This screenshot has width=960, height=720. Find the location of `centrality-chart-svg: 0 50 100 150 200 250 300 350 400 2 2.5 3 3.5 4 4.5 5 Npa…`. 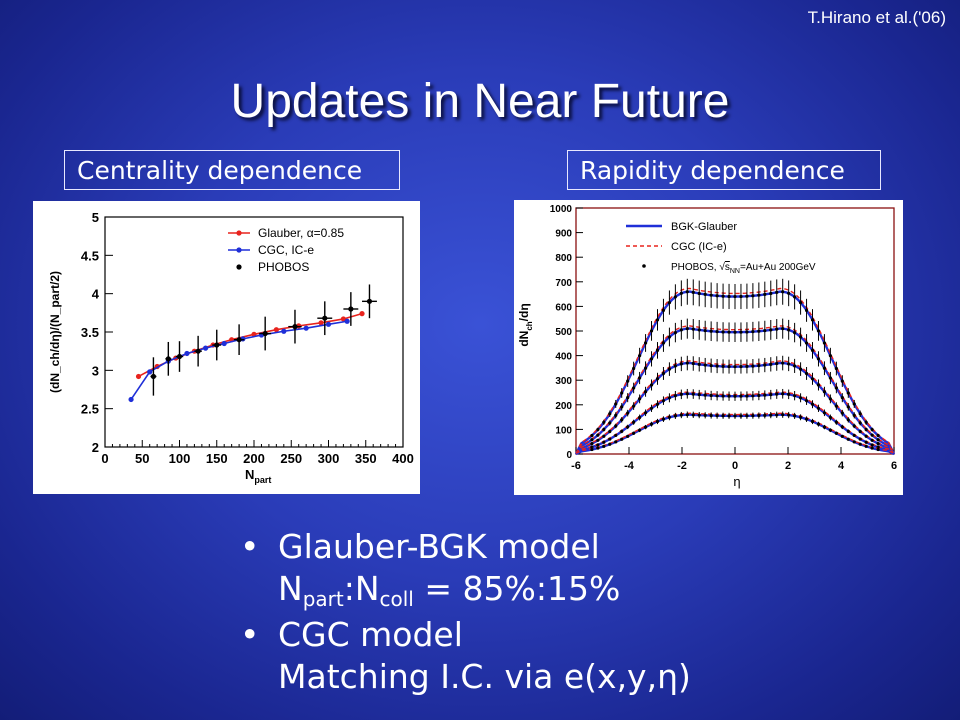

centrality-chart-svg: 0 50 100 150 200 250 300 350 400 2 2.5 3 3.5 4 4.5 5 Npa… is located at coordinates (231, 347).